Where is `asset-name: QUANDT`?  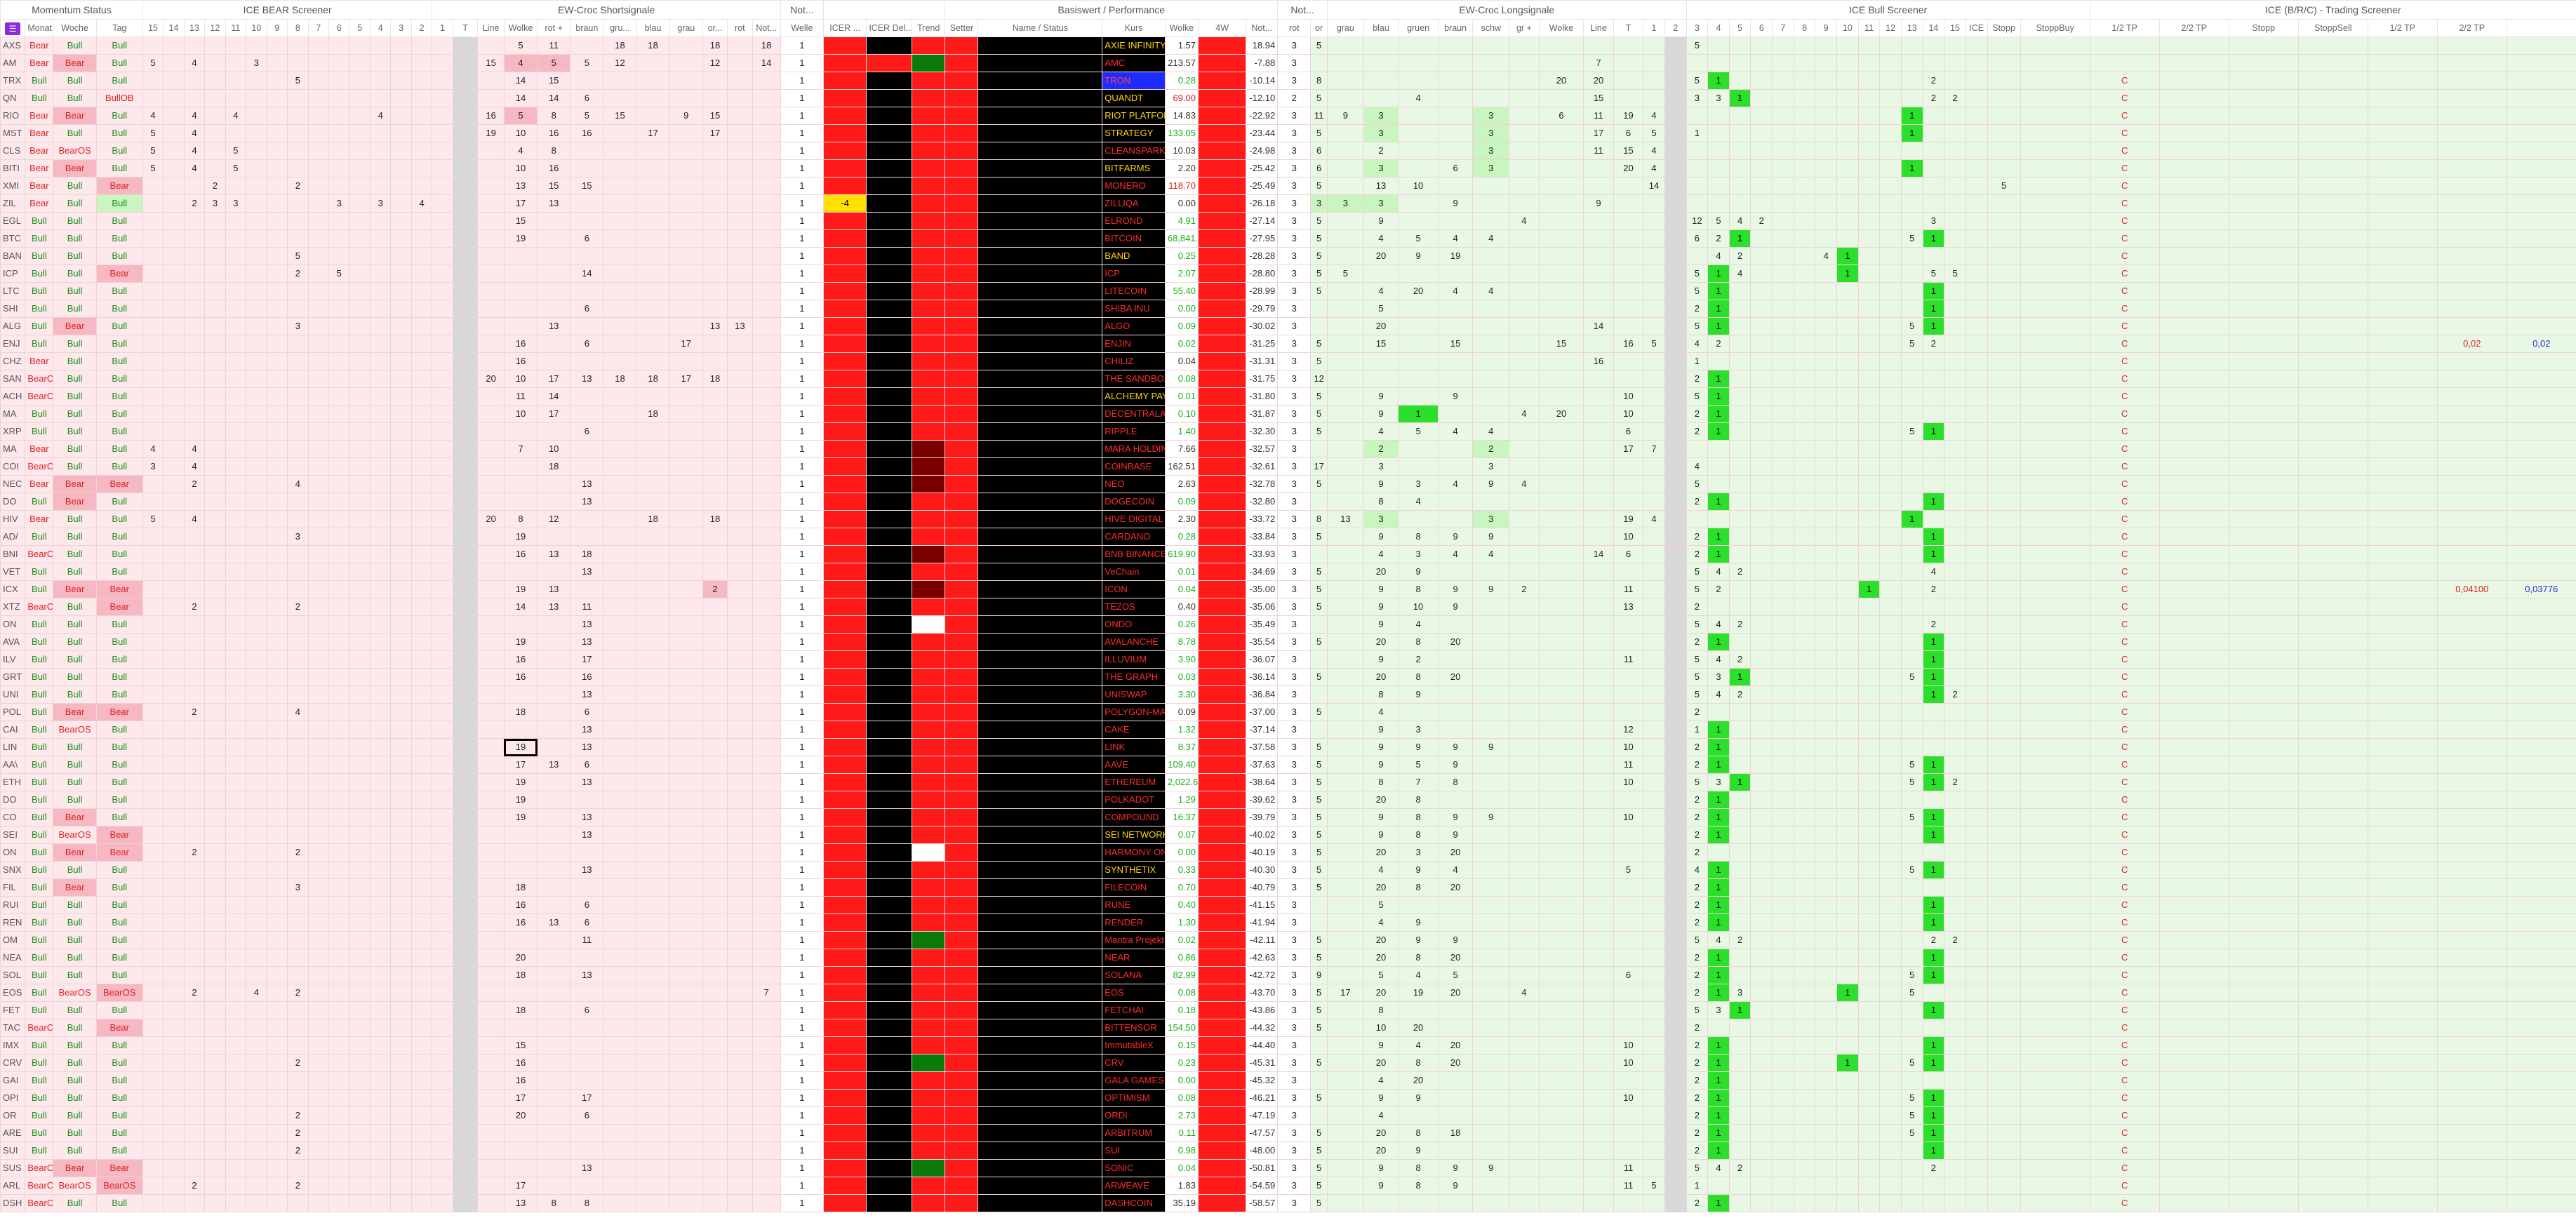 asset-name: QUANDT is located at coordinates (1134, 98).